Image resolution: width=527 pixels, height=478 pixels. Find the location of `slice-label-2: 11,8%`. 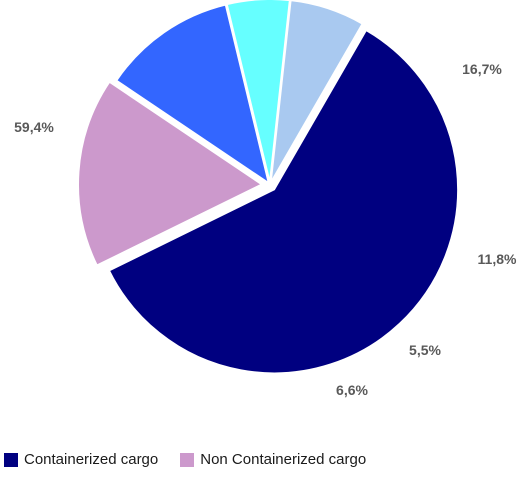

slice-label-2: 11,8% is located at coordinates (497, 259).